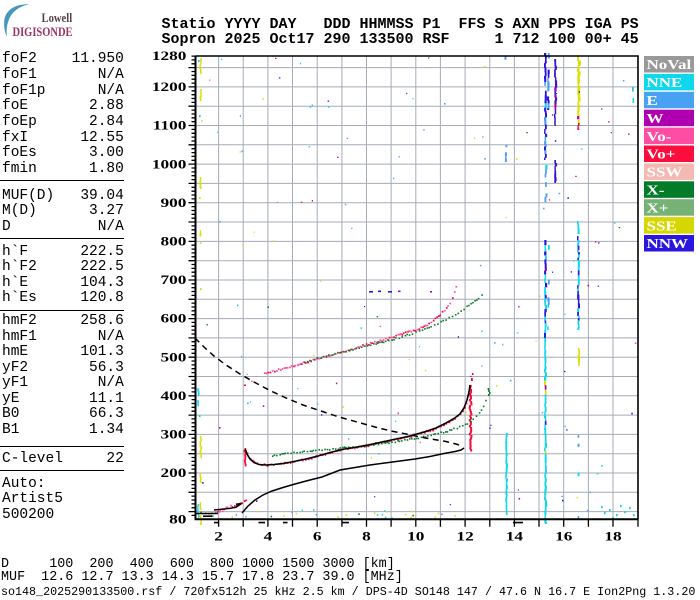 This screenshot has width=700, height=600. What do you see at coordinates (173, 319) in the screenshot?
I see `svg-text: 600` at bounding box center [173, 319].